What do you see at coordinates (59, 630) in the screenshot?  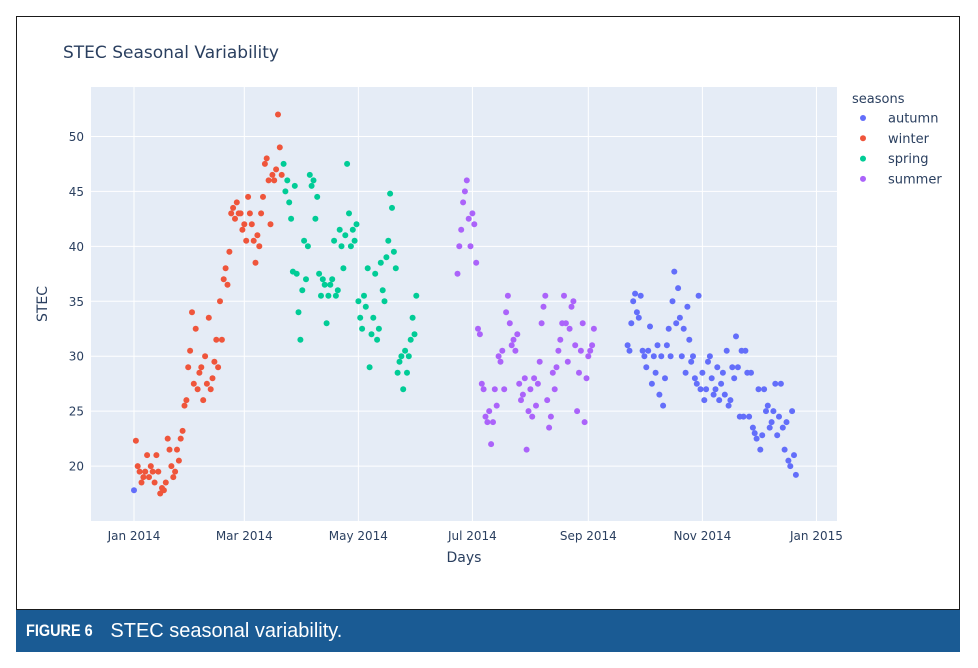 I see `figure-label: FIGURE 6` at bounding box center [59, 630].